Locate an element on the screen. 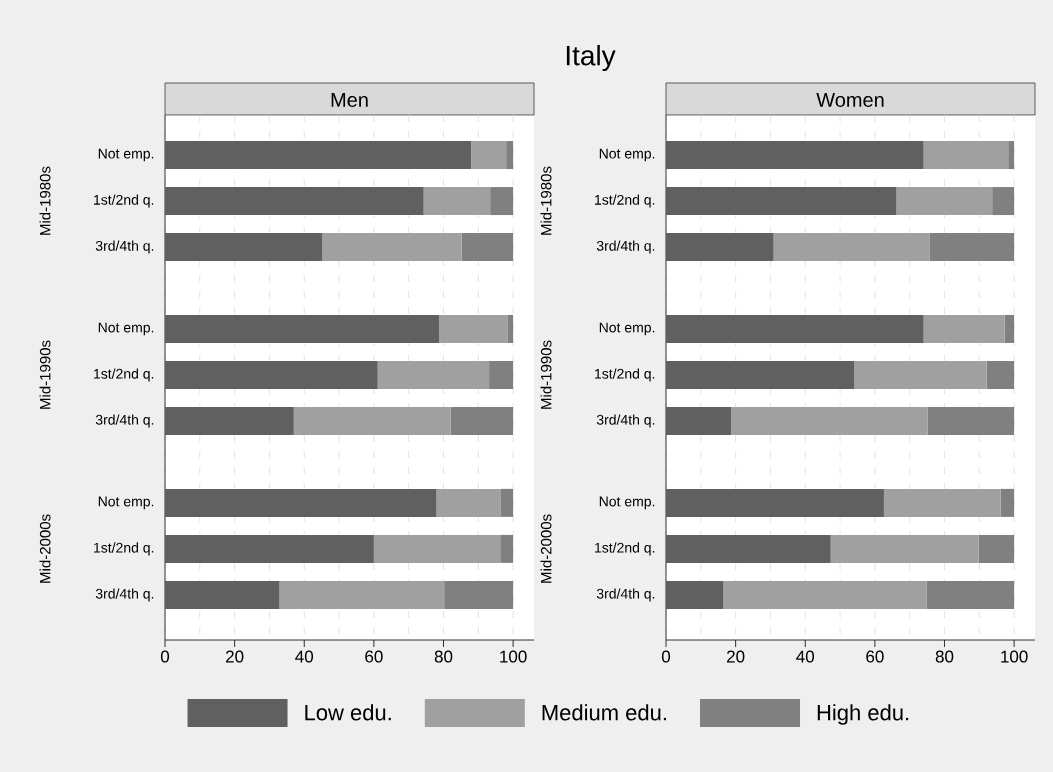 The width and height of the screenshot is (1053, 772). chart-subtitle: Men is located at coordinates (349, 100).